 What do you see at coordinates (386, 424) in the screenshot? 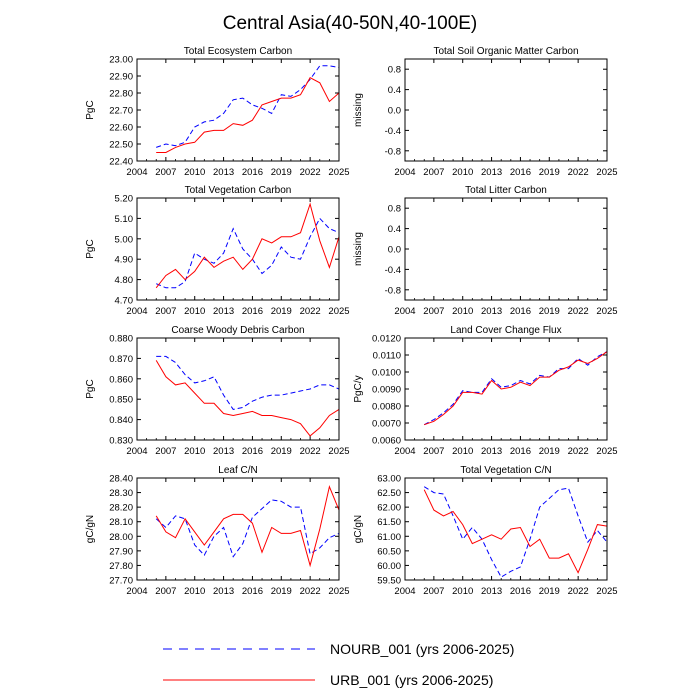
I see `y-tick-label: 0.0070` at bounding box center [386, 424].